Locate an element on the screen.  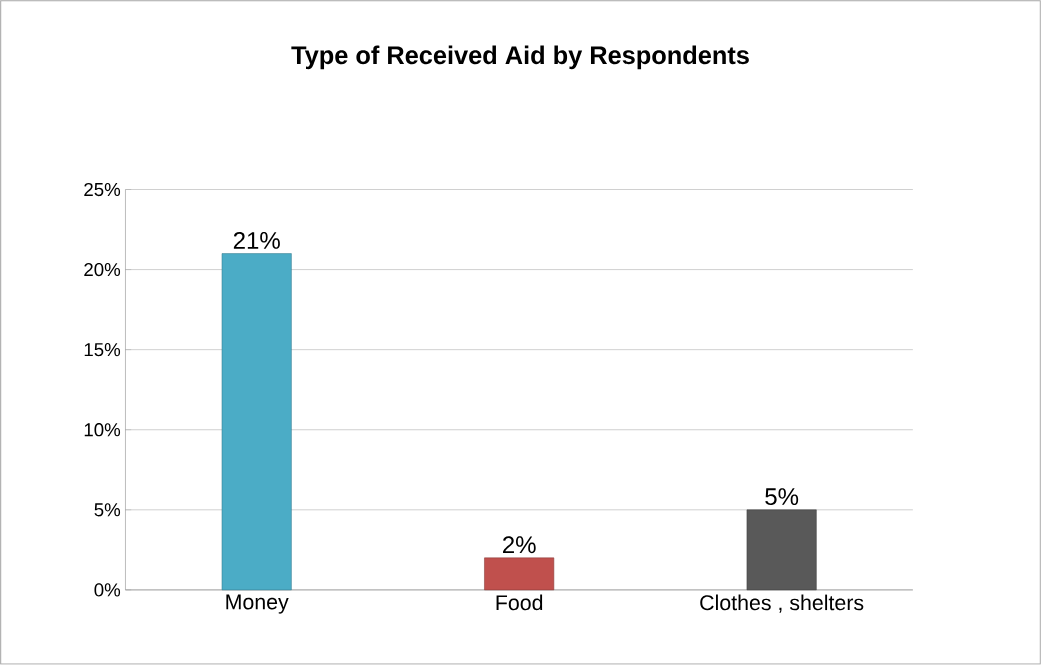
y-tick-label: 25% is located at coordinates (102, 190).